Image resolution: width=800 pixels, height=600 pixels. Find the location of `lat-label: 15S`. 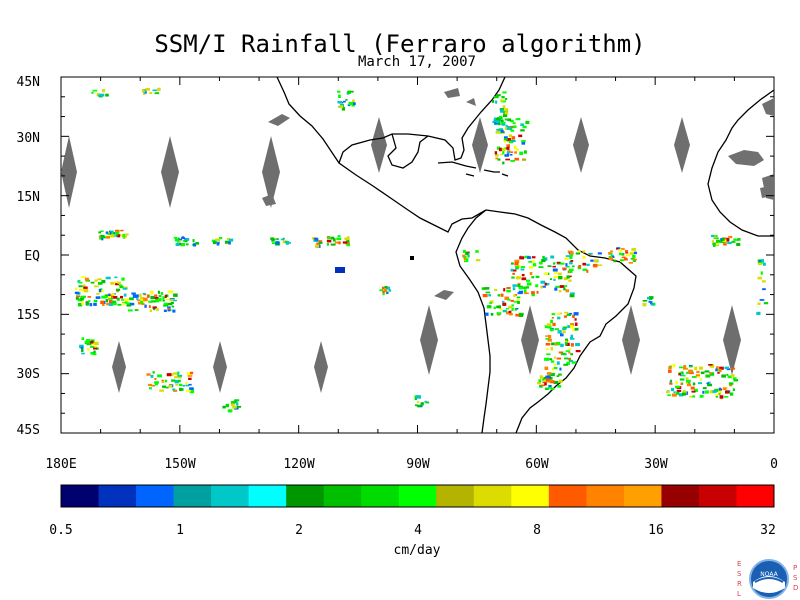

lat-label: 15S is located at coordinates (28, 315).